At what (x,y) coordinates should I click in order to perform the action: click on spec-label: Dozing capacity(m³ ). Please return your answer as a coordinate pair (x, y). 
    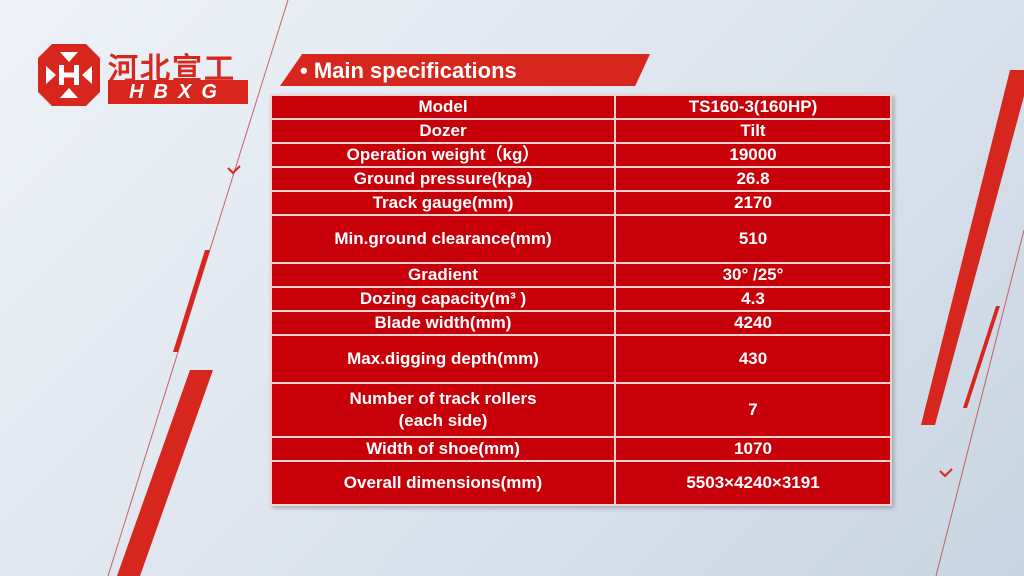
    Looking at the image, I should click on (443, 299).